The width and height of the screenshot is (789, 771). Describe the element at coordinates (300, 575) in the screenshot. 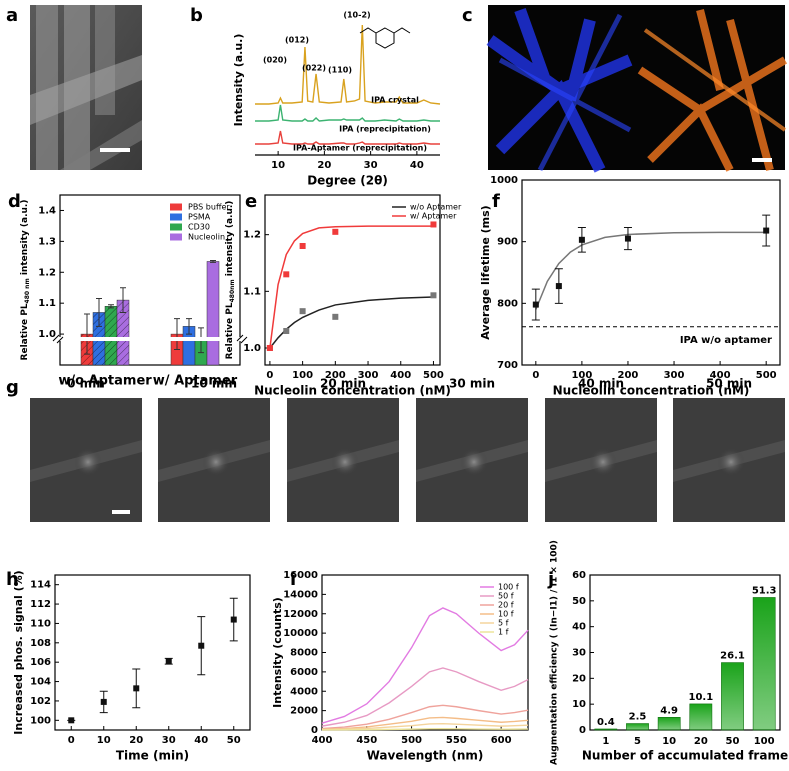

I see `y-tick-label: 16000` at that location.